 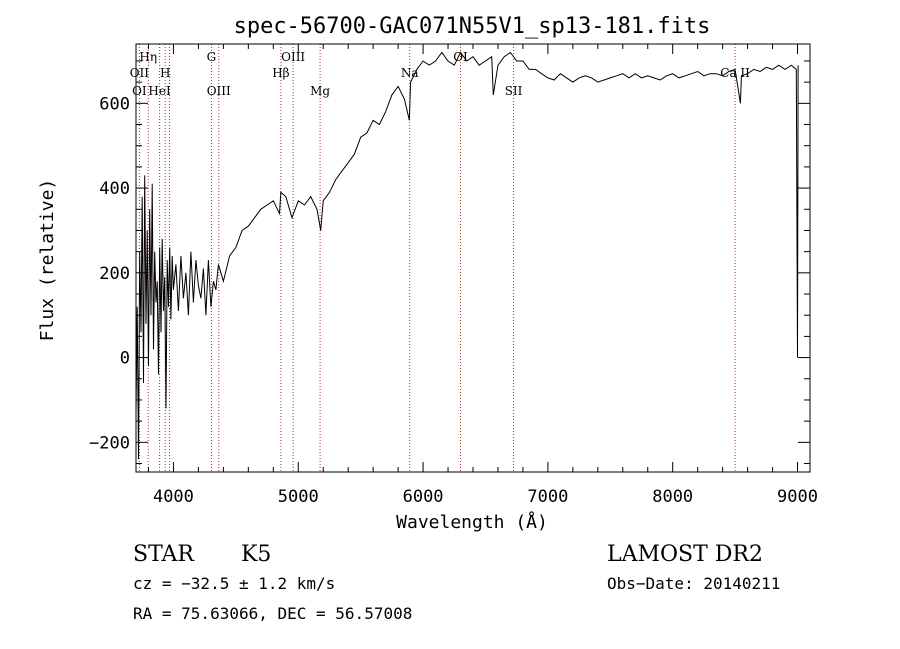 I want to click on y-tick-label: 600, so click(x=114, y=104).